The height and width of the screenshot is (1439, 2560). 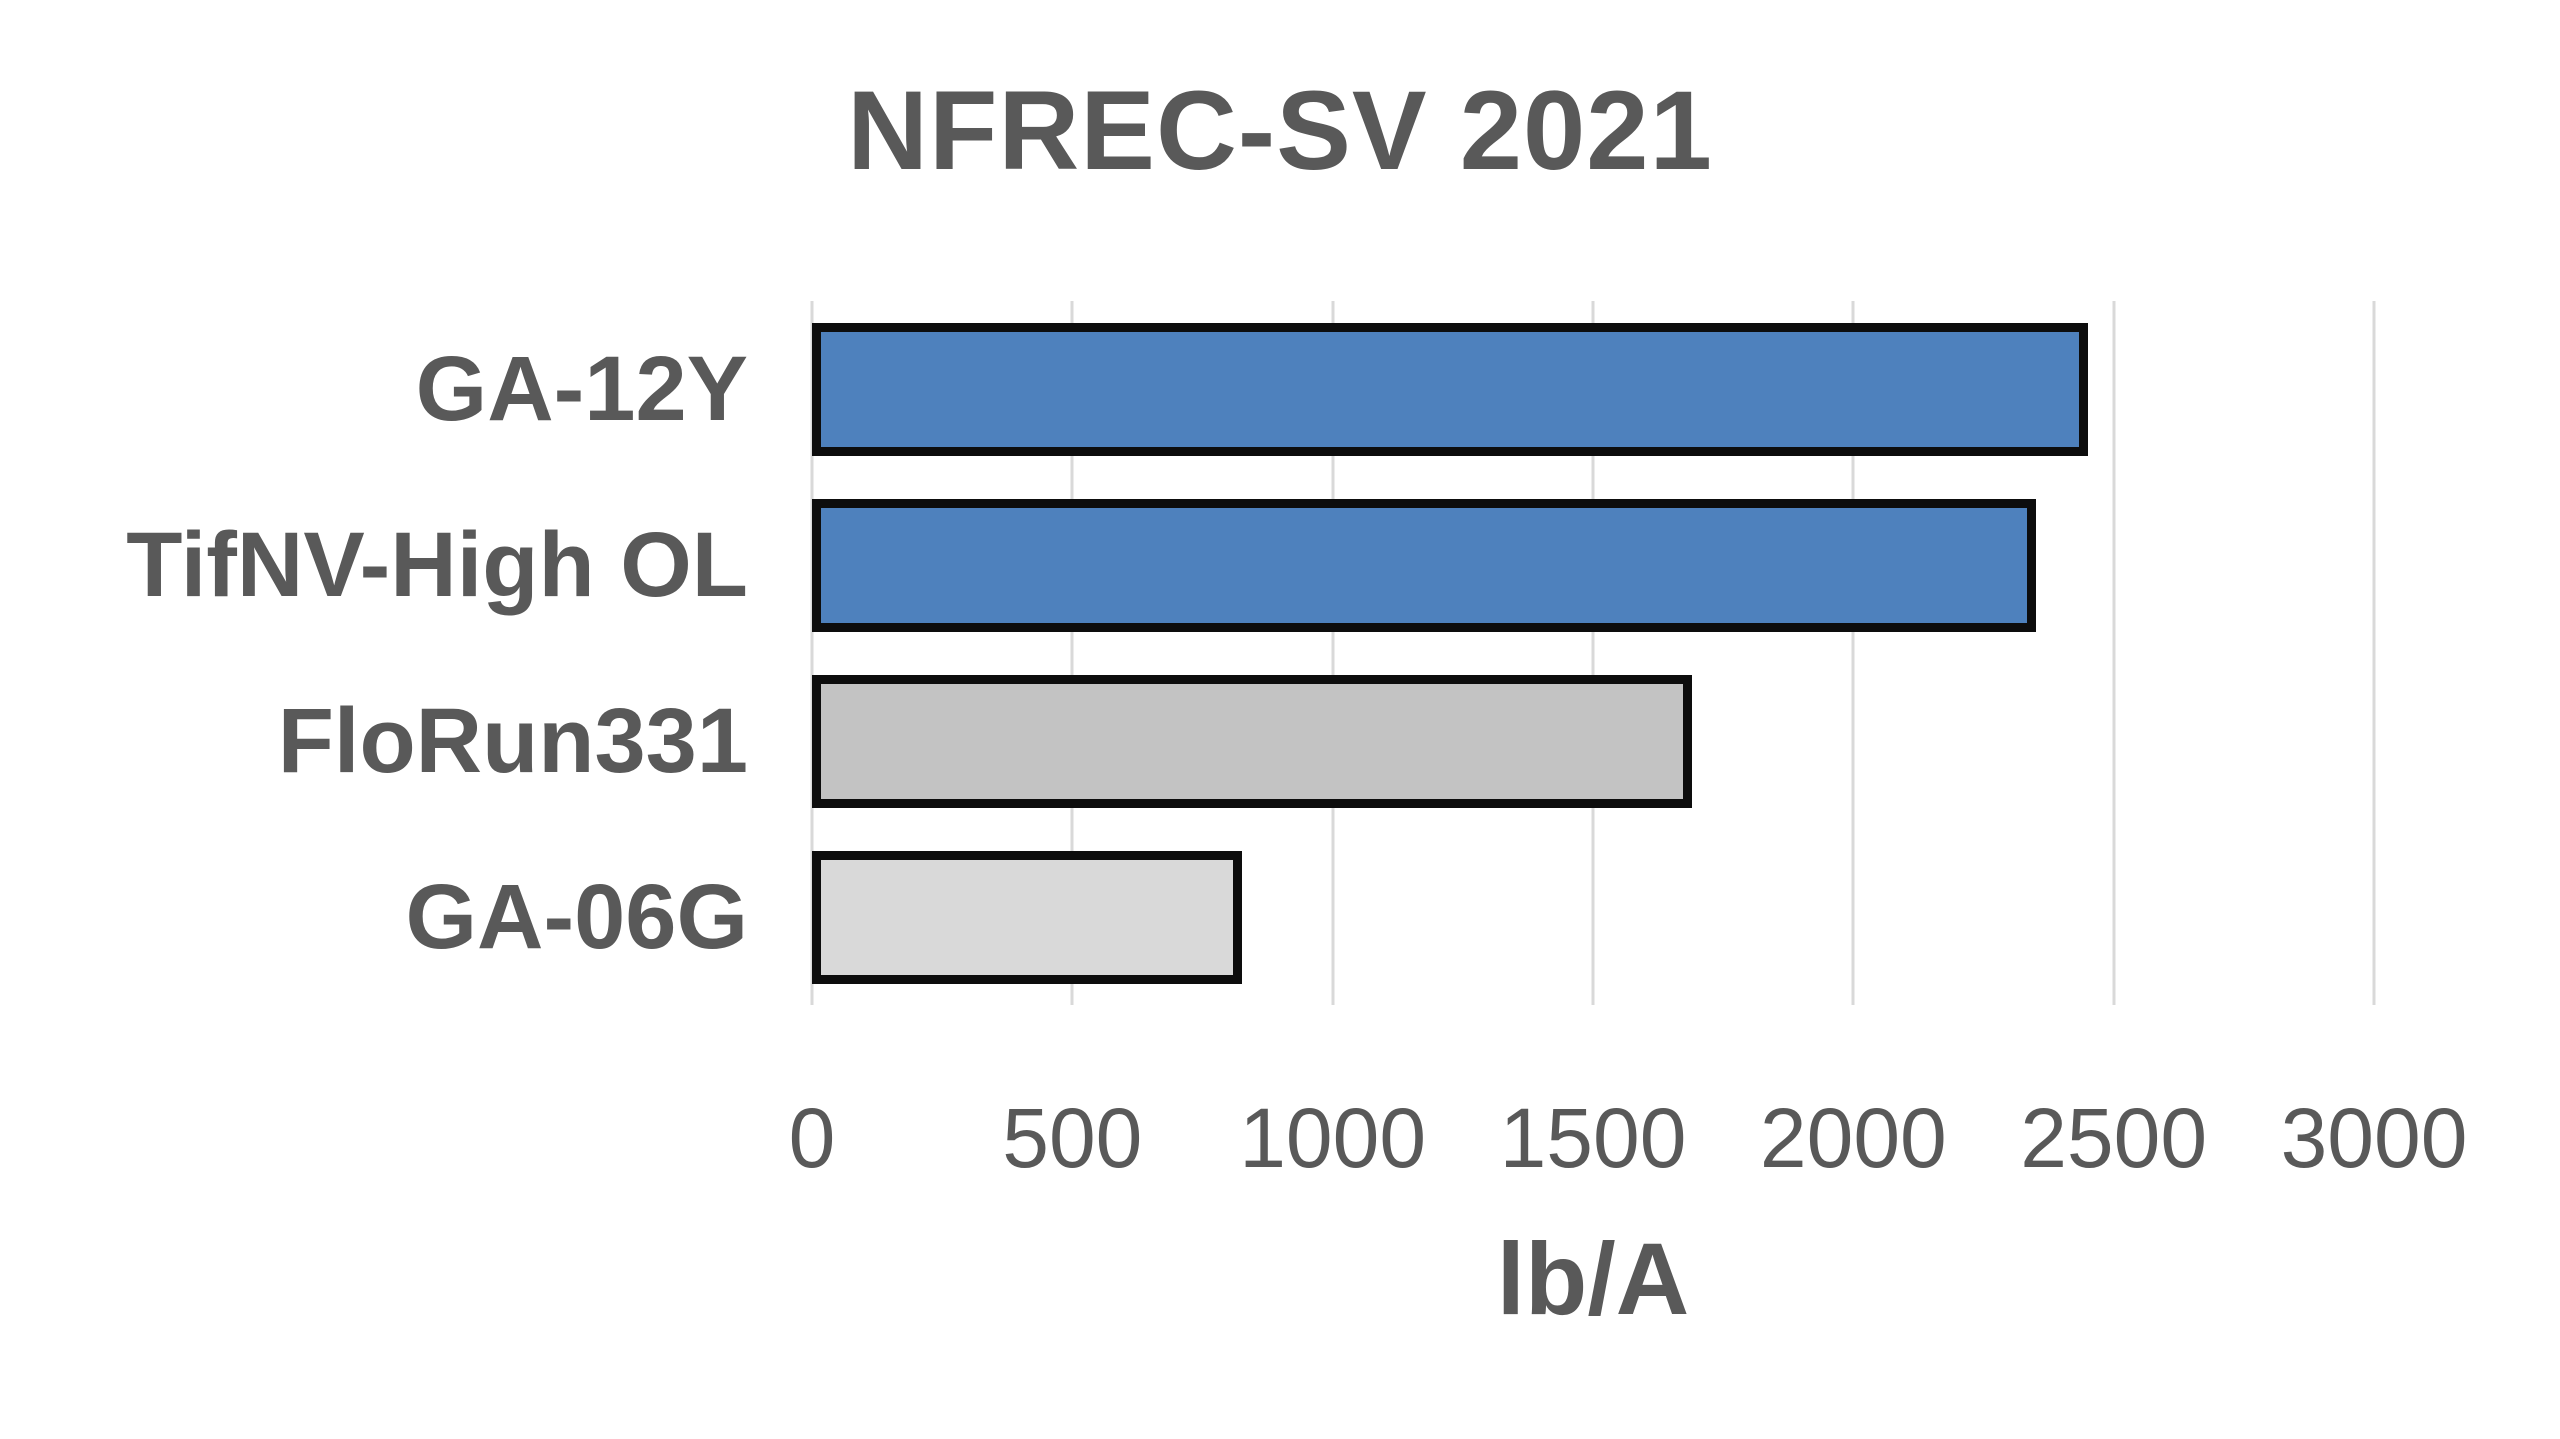 I want to click on x-tick-label-2500: 2500, so click(x=2114, y=1138).